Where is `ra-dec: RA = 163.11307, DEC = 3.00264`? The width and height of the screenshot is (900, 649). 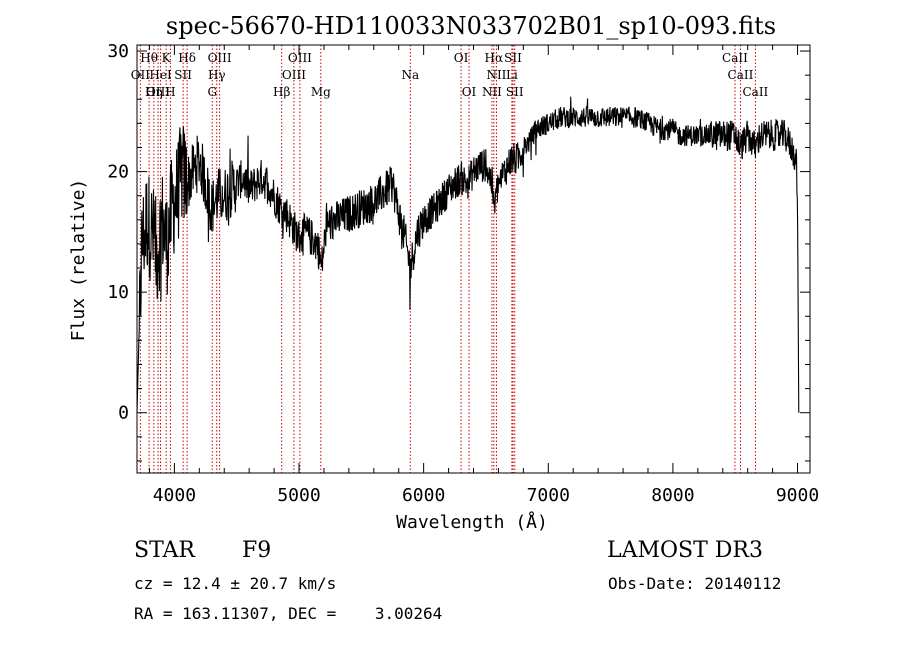 ra-dec: RA = 163.11307, DEC = 3.00264 is located at coordinates (288, 613).